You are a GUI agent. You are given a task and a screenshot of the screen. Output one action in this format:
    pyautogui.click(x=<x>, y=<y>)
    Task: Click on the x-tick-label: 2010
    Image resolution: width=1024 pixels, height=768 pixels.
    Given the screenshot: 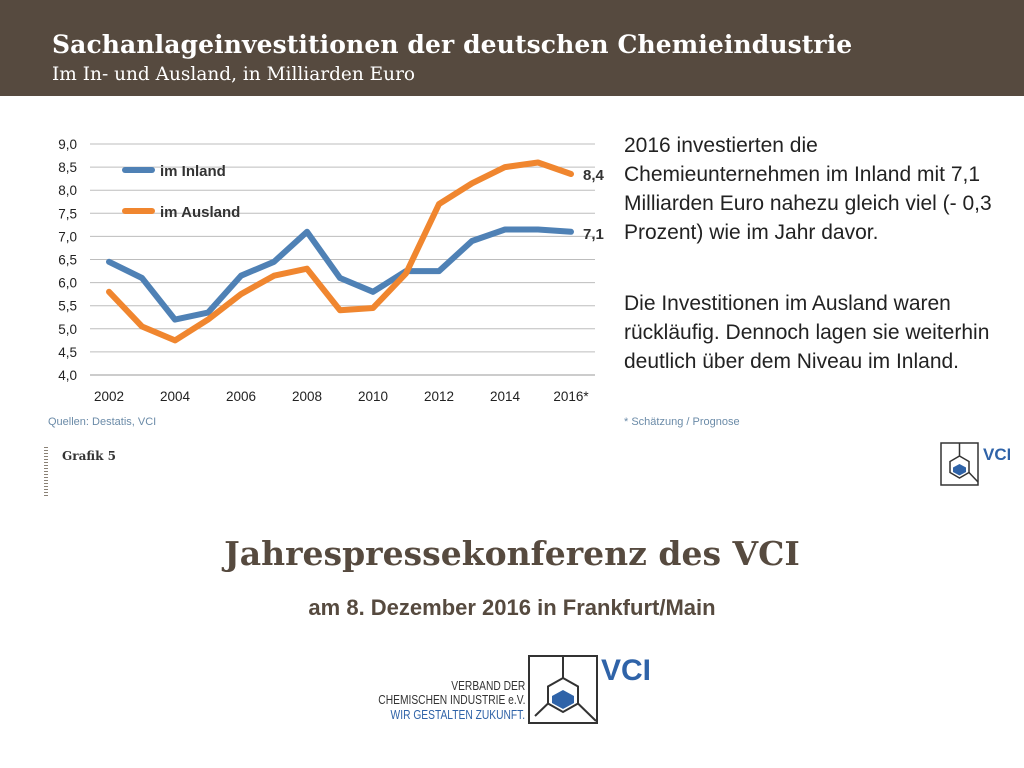 What is the action you would take?
    pyautogui.click(x=373, y=396)
    